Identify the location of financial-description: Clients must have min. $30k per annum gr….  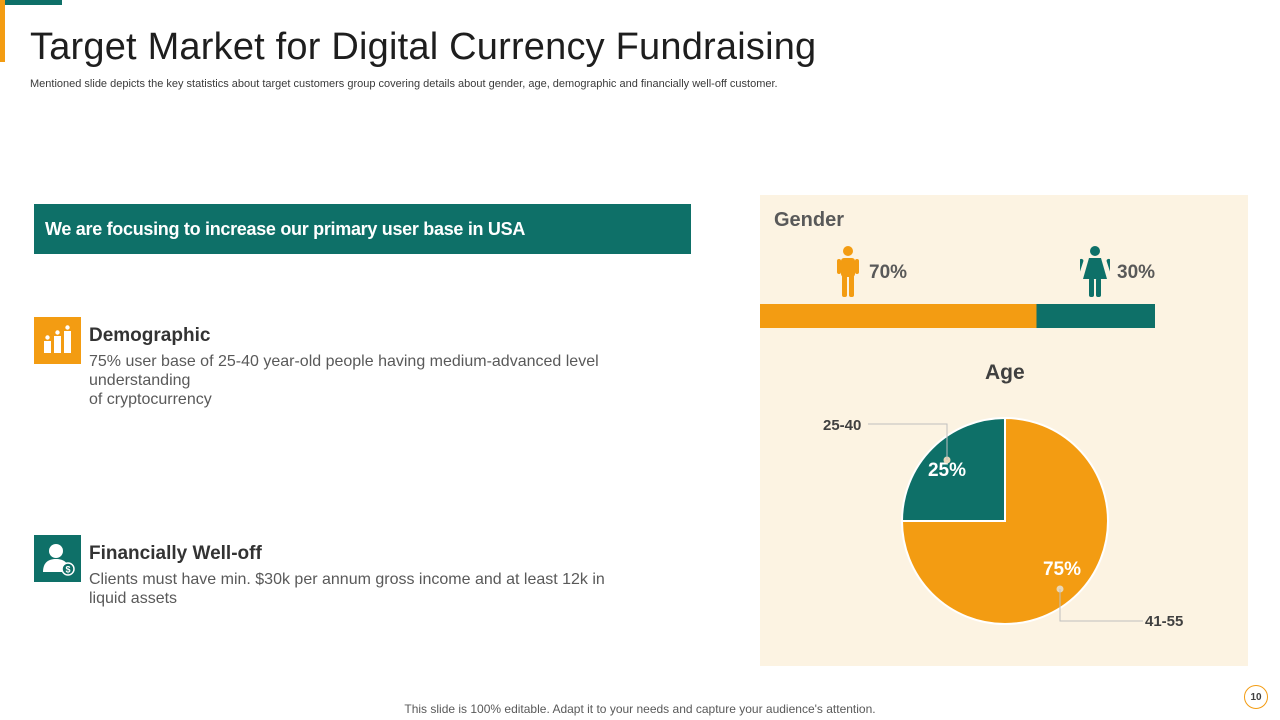
(349, 589).